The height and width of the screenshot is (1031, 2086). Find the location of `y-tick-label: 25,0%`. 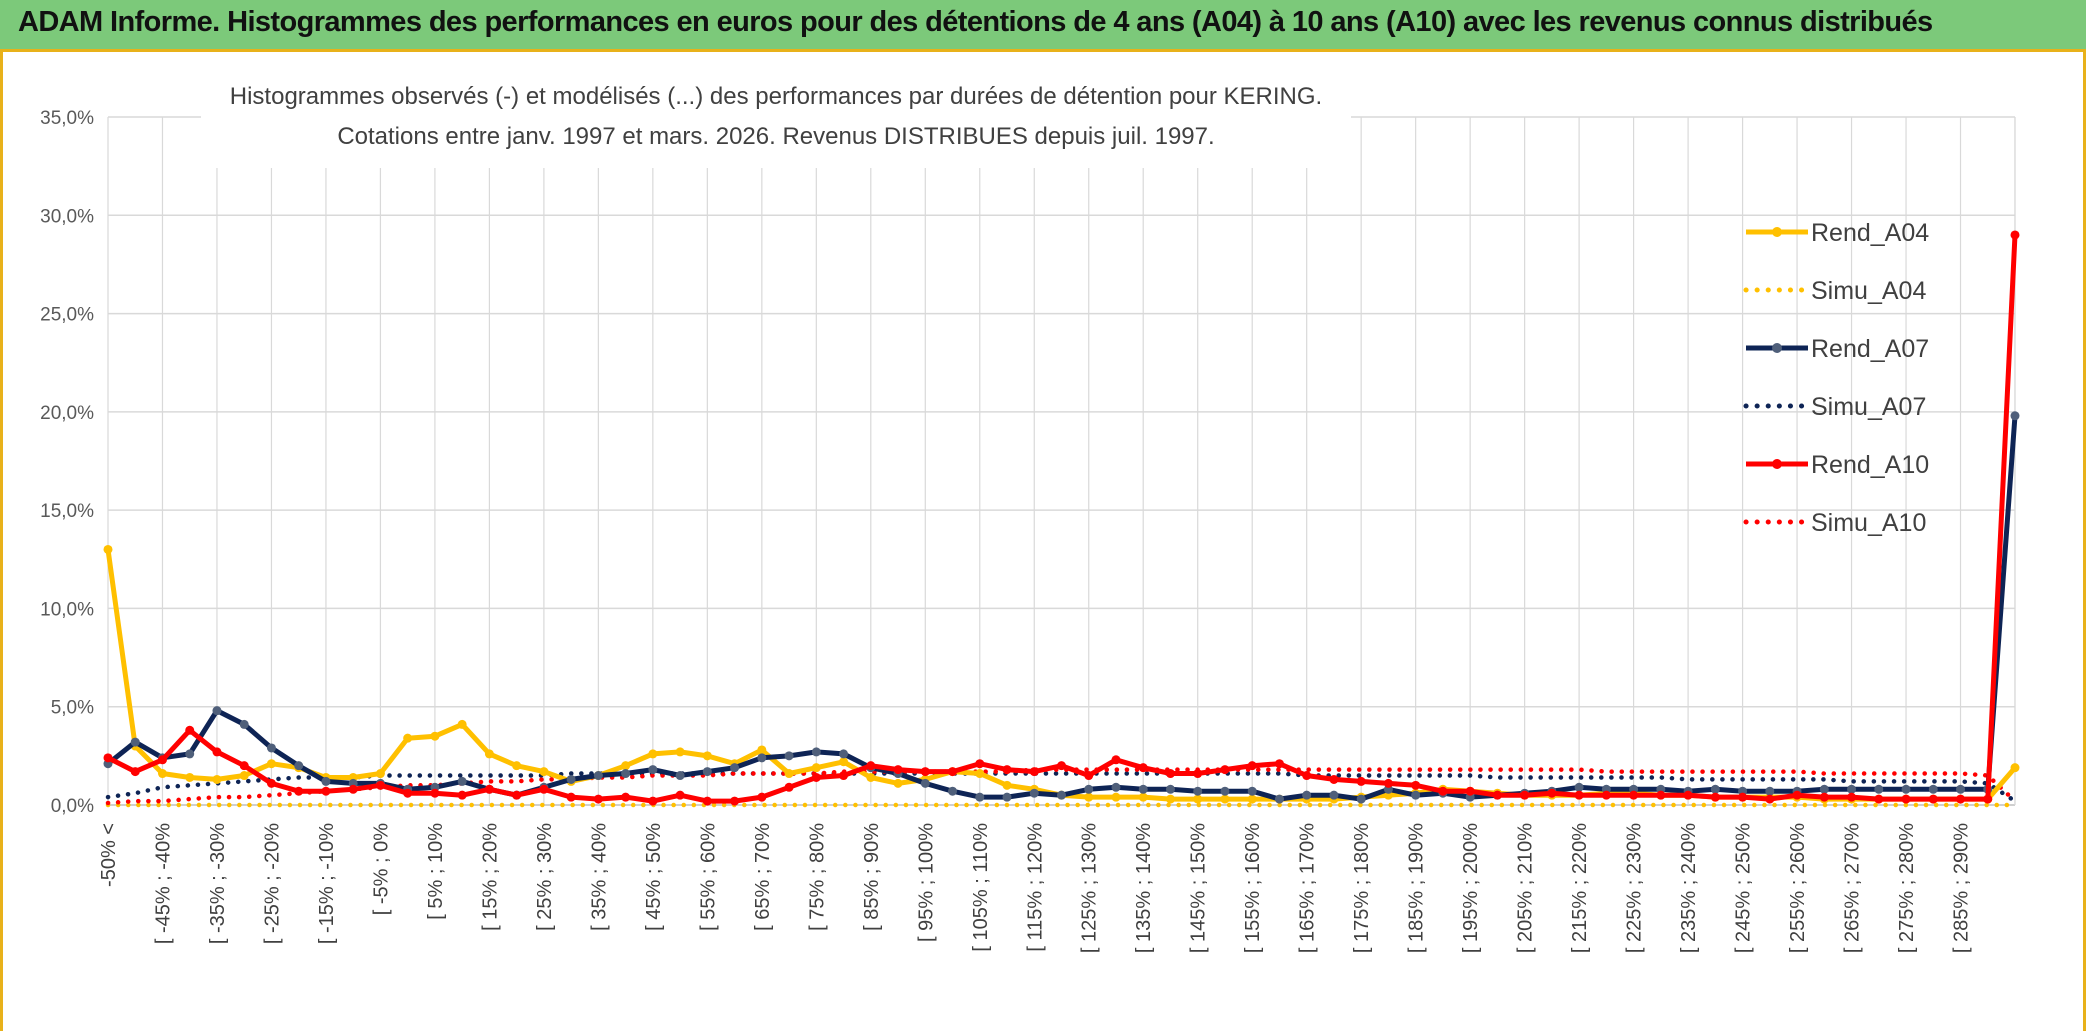

y-tick-label: 25,0% is located at coordinates (67, 315).